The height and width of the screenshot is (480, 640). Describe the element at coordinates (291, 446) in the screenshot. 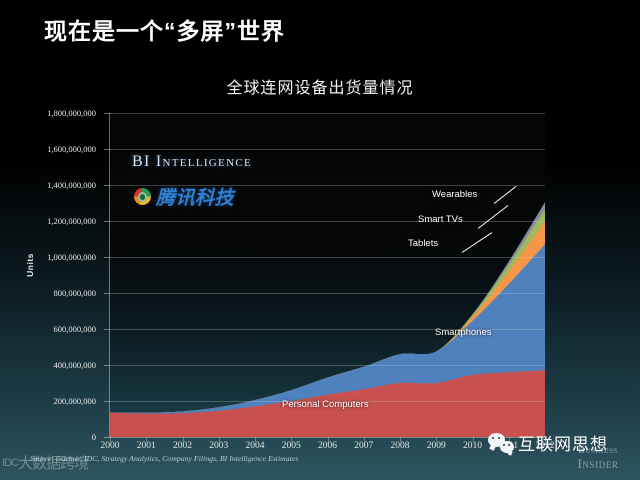

I see `x-axis-tick-label: 2005` at that location.